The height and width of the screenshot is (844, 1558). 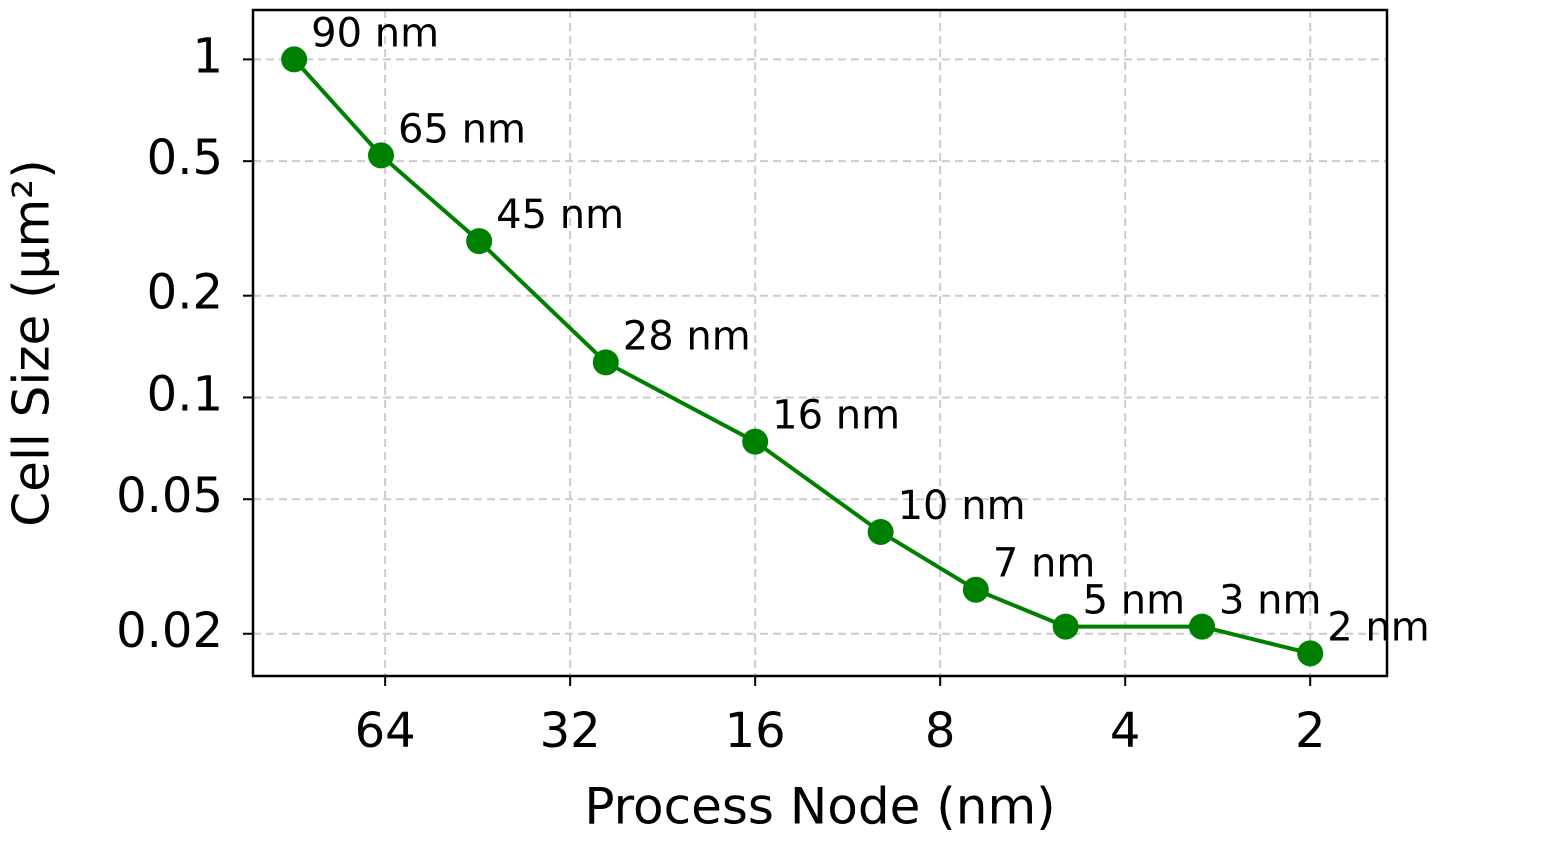 What do you see at coordinates (169, 631) in the screenshot?
I see `y-tick-label: 0.02` at bounding box center [169, 631].